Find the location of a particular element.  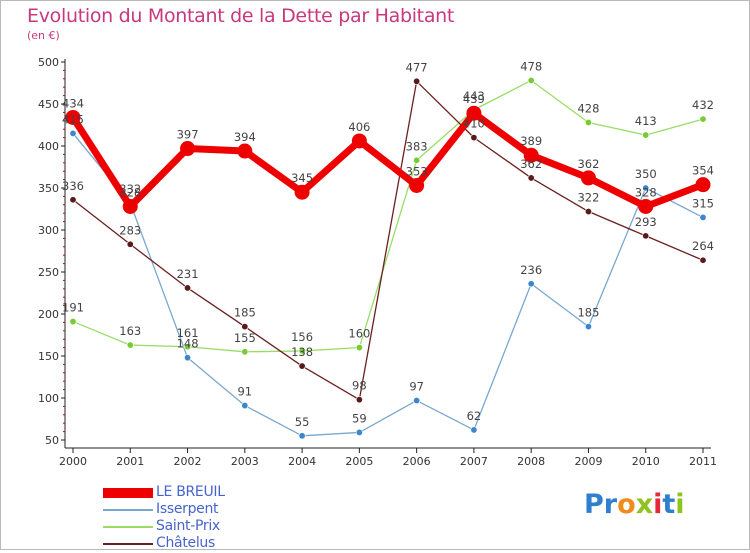

x-tick-label: 2007 is located at coordinates (474, 461).